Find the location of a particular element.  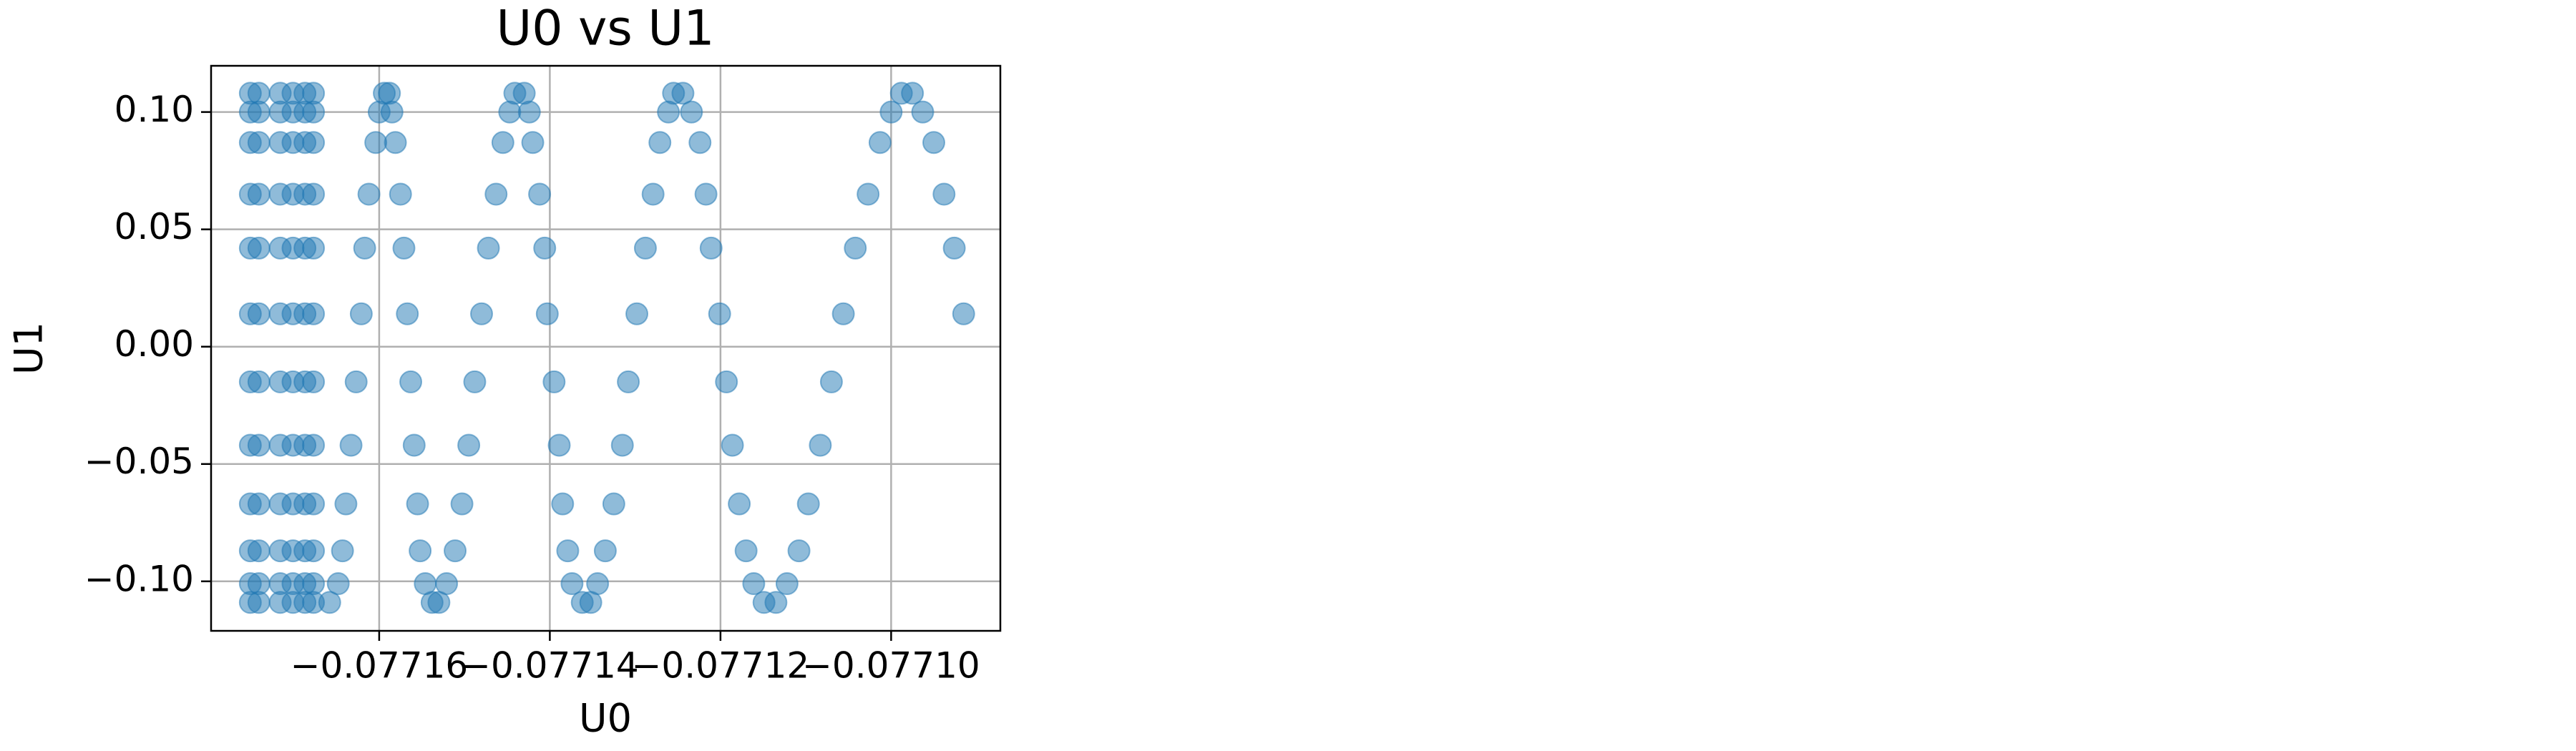

x-tick-label: −0.07714 is located at coordinates (550, 666).